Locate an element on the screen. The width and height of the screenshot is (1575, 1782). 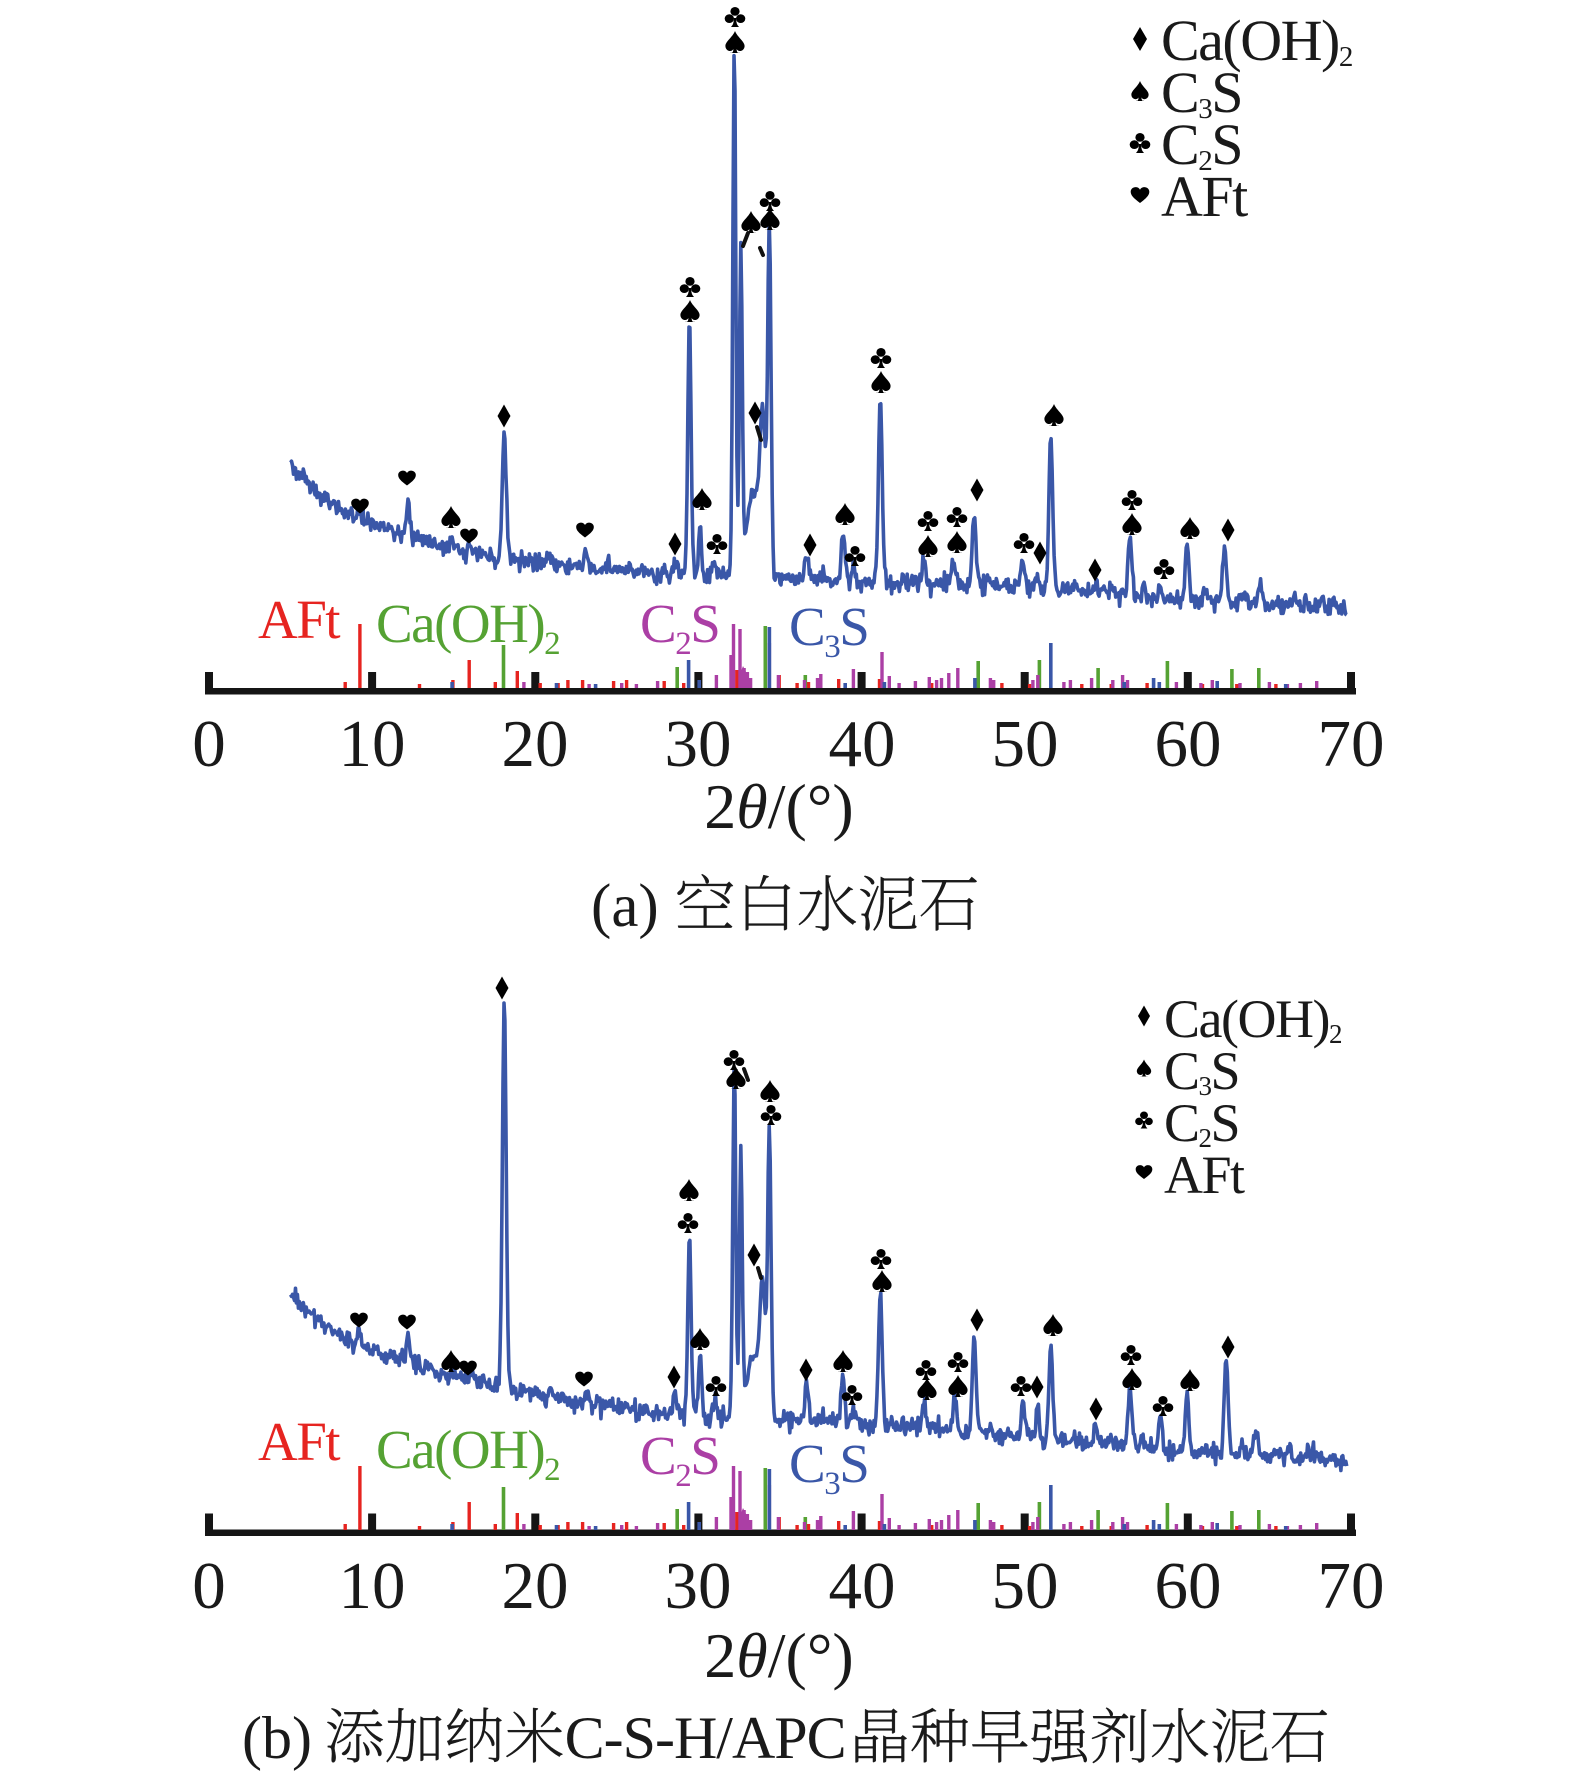
svg-text: C-S-H/APC is located at coordinates (705, 1738).